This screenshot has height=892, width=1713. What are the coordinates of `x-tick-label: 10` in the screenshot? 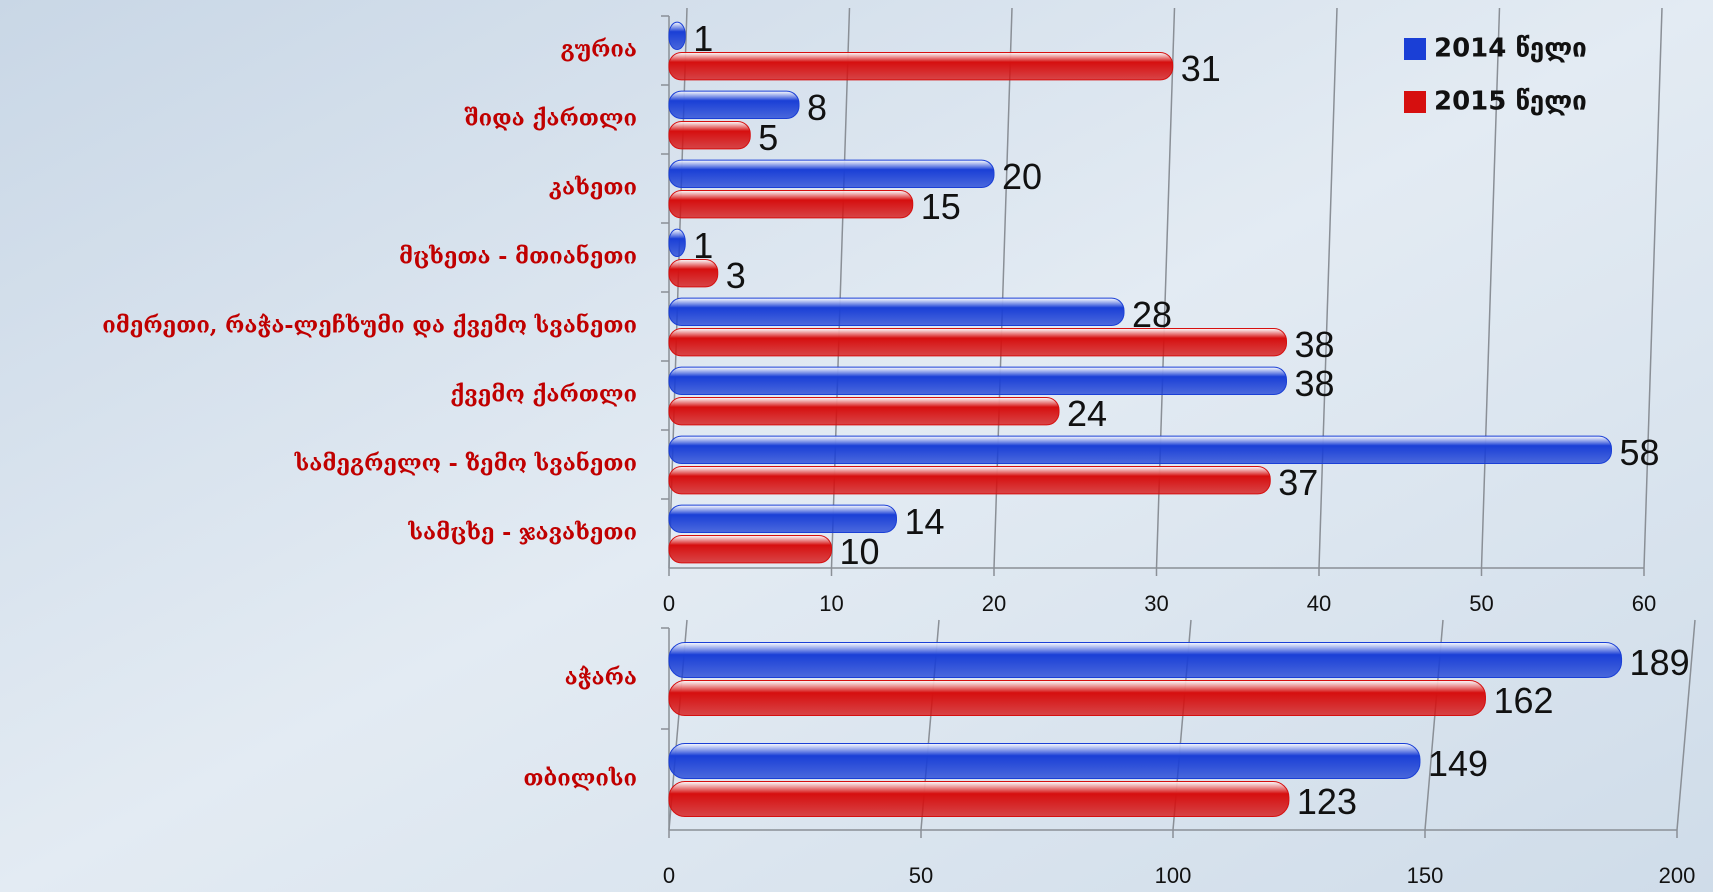 It's located at (831, 603).